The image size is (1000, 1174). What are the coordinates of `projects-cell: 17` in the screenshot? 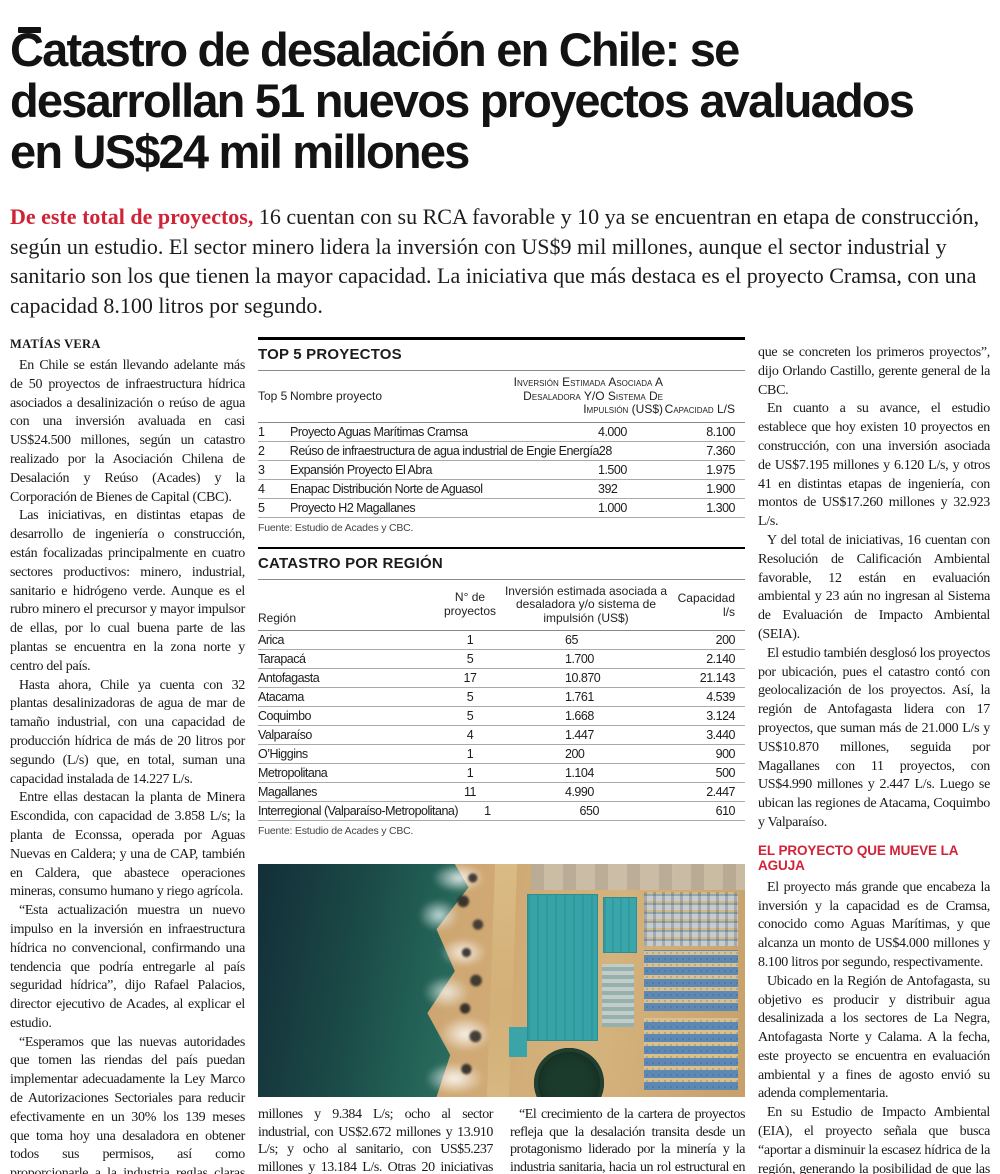 It's located at (470, 678).